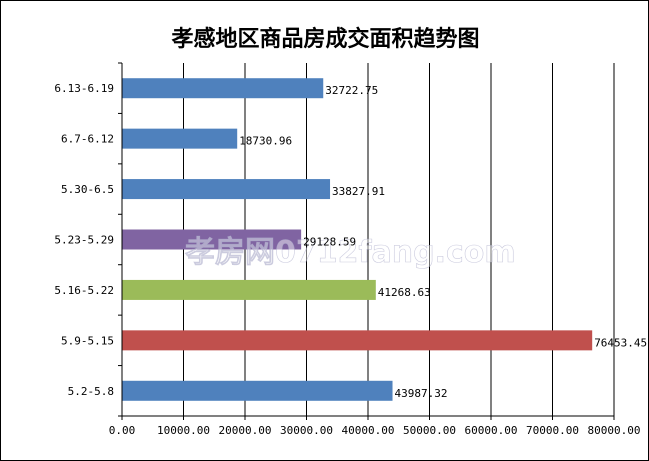  I want to click on value-label: 29128.59, so click(329, 242).